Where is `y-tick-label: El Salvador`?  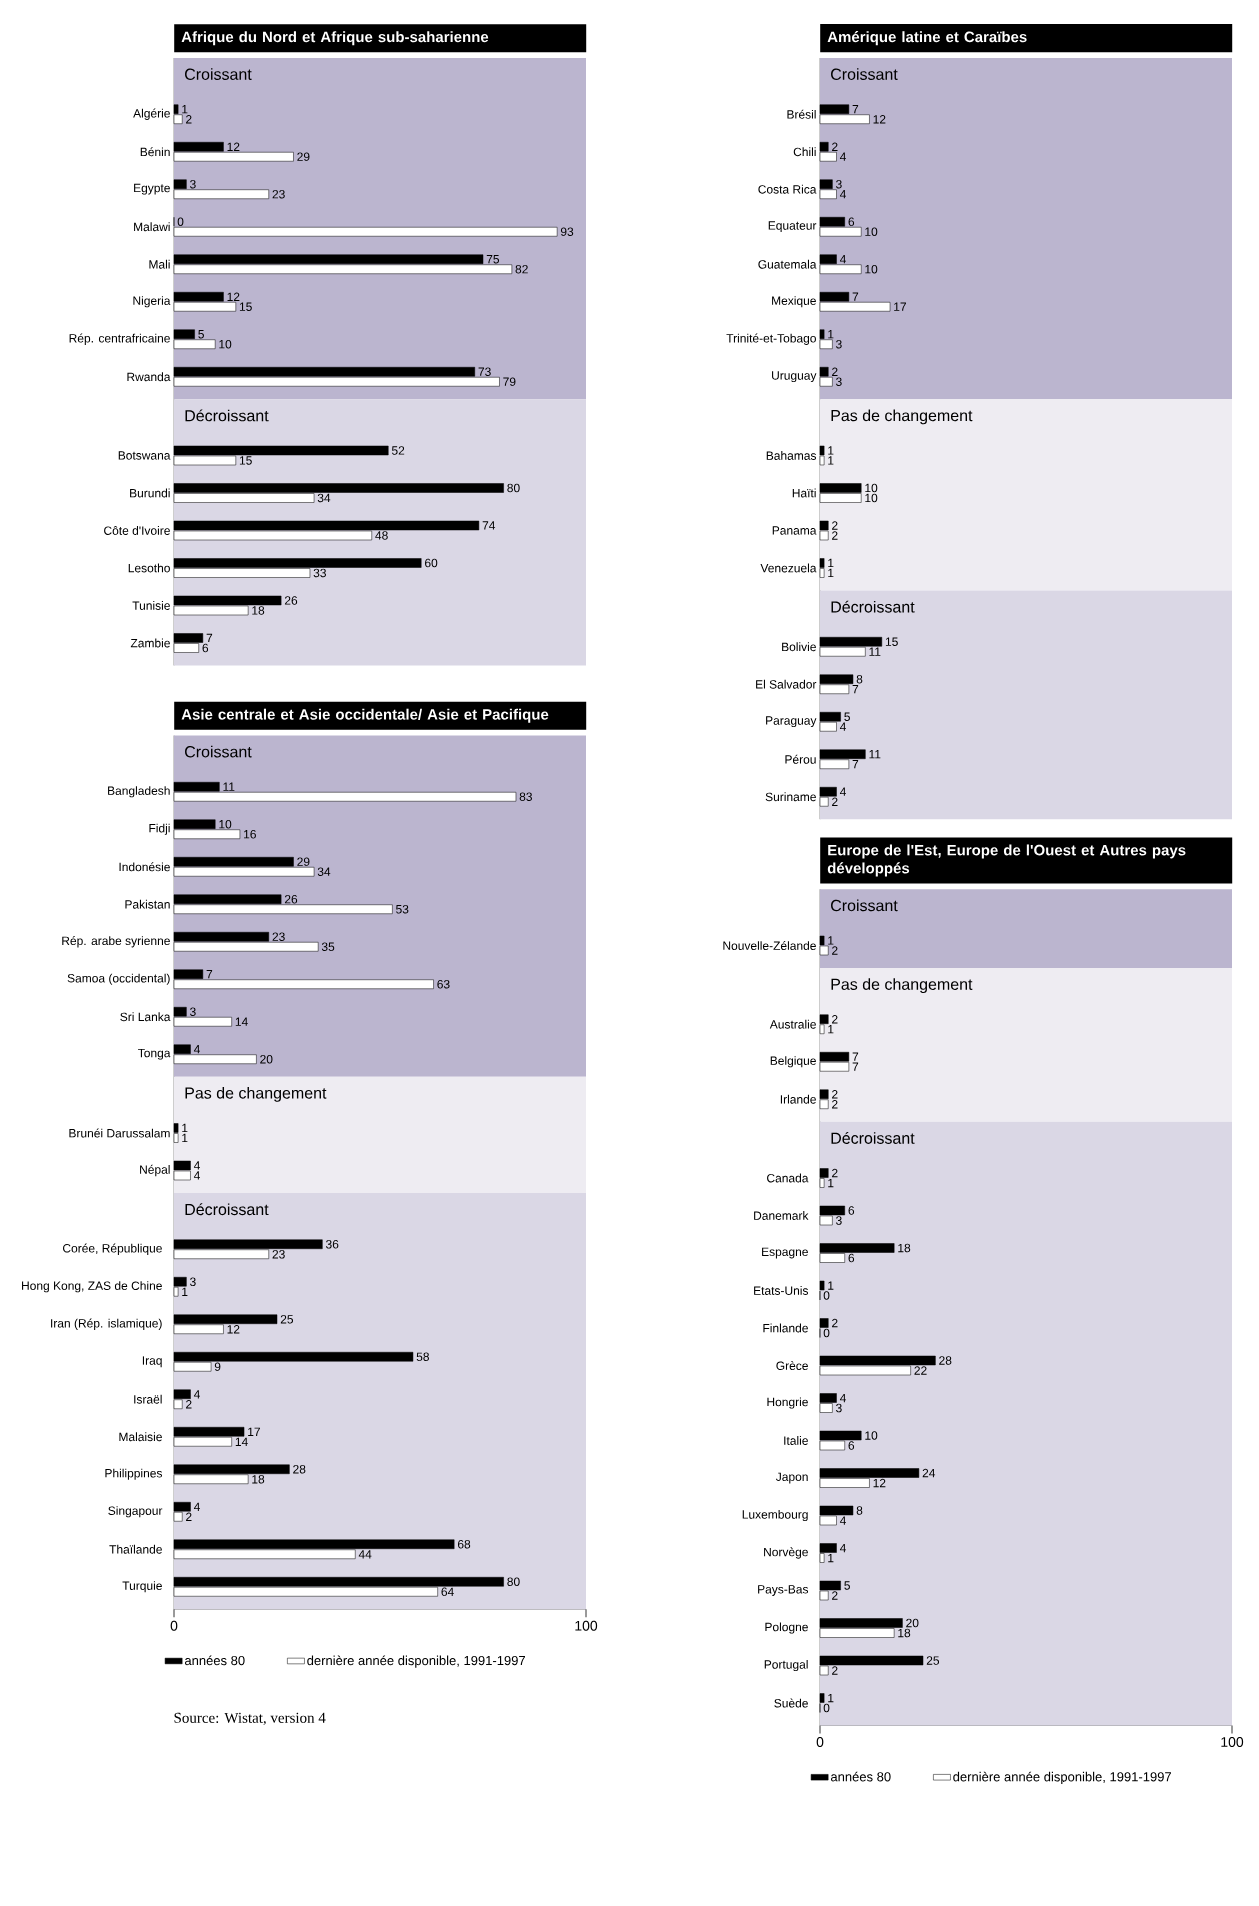
y-tick-label: El Salvador is located at coordinates (786, 684).